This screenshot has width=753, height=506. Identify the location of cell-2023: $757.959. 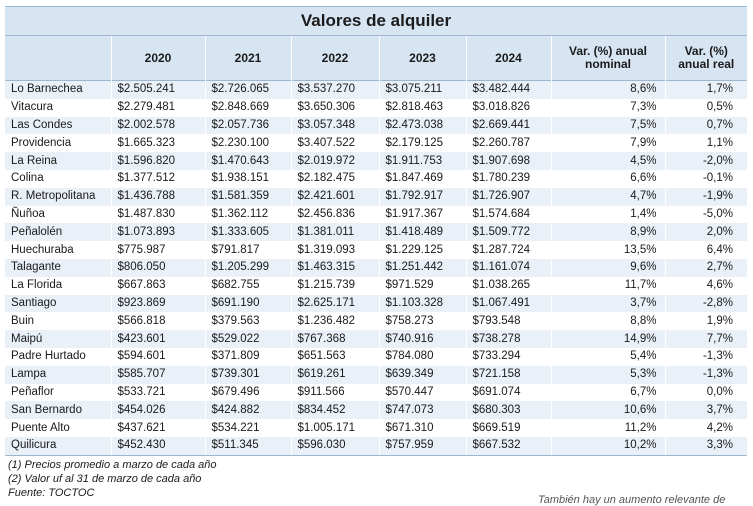
(422, 446).